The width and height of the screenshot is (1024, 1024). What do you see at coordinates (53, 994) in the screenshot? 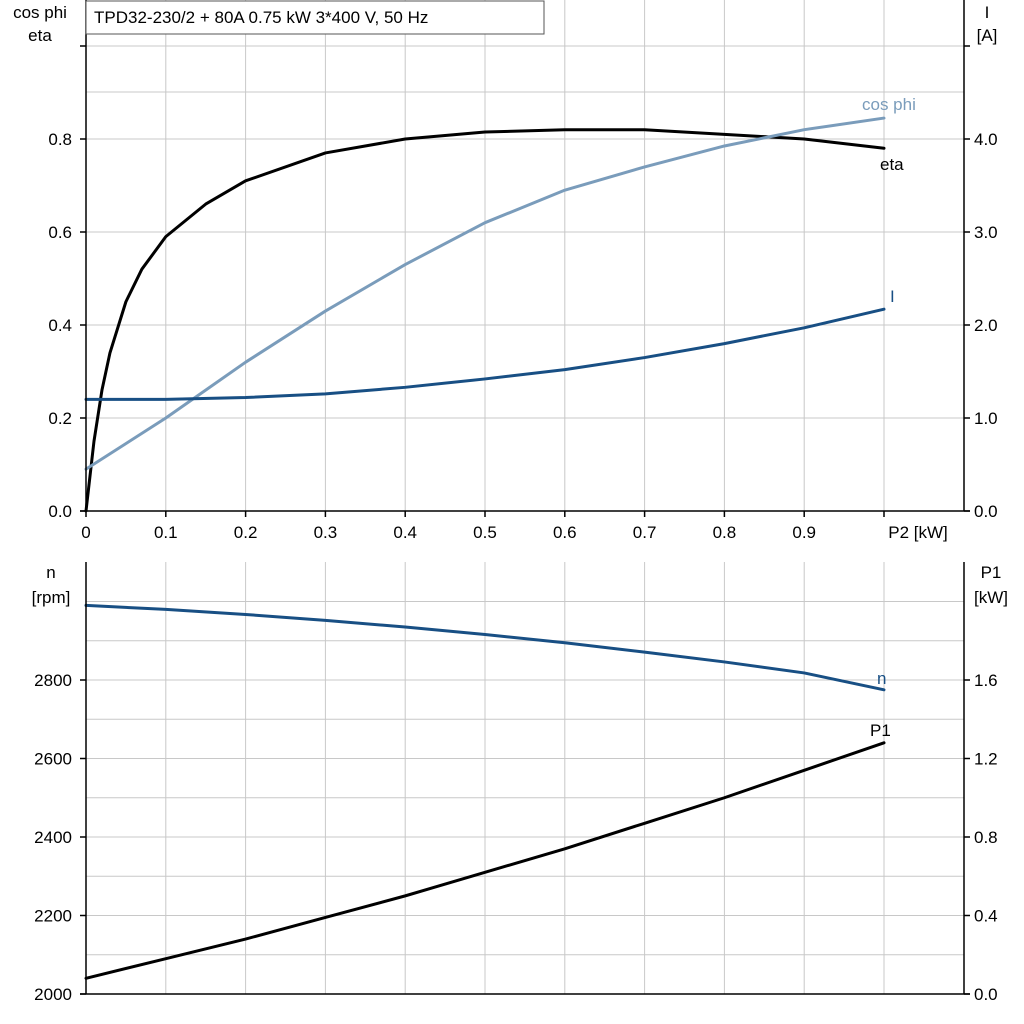
I see `lower-left-tick-label: 2000` at bounding box center [53, 994].